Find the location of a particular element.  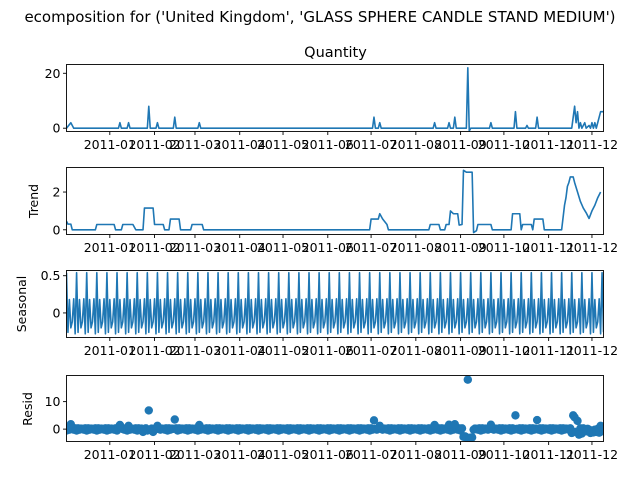

y-tick-label: 0.5 is located at coordinates (51, 275).